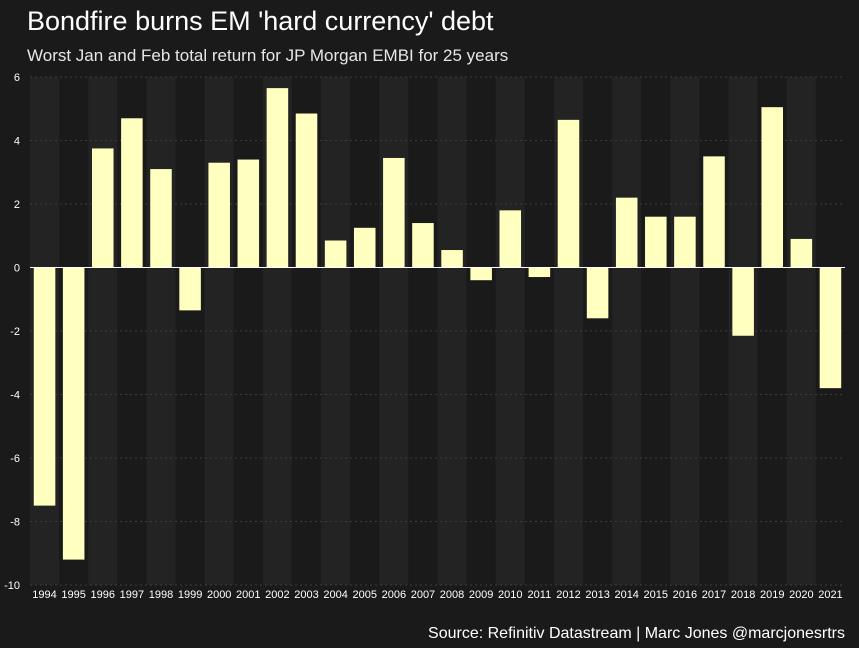 The image size is (859, 648). Describe the element at coordinates (597, 595) in the screenshot. I see `x-tick-label: 2013` at that location.